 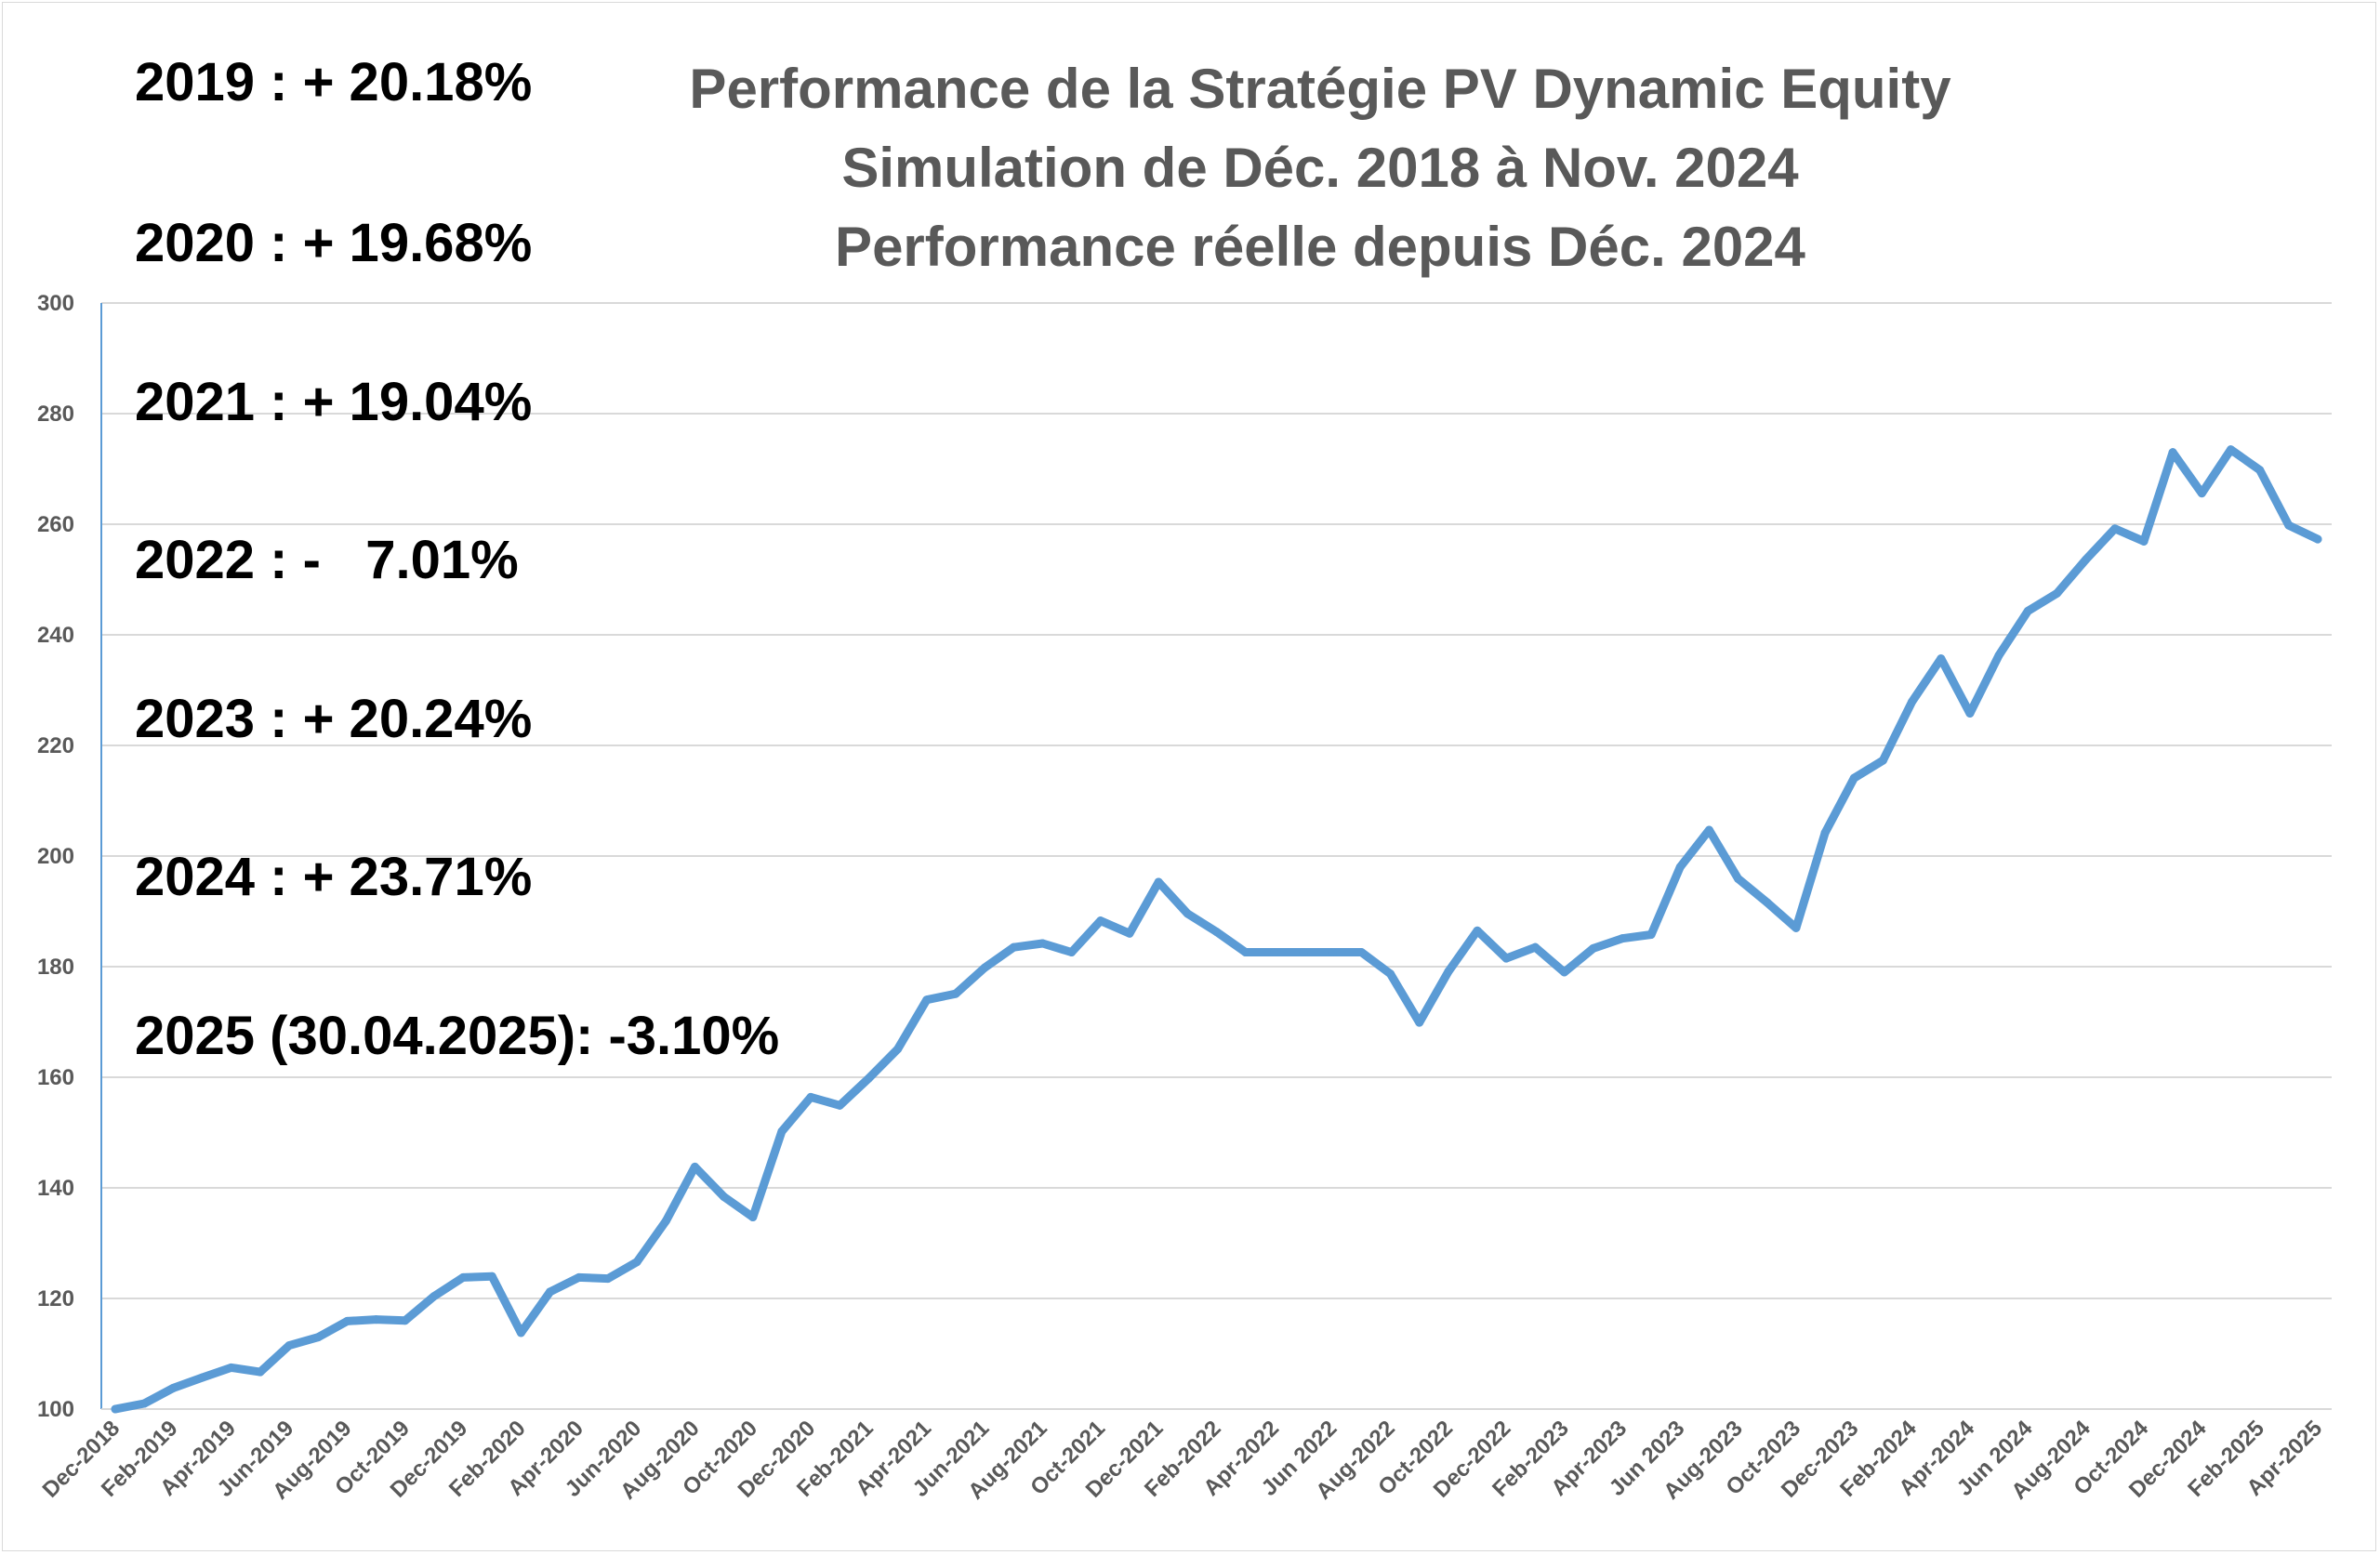 What do you see at coordinates (1796, 927) in the screenshot?
I see `data-point-Oct-2023` at bounding box center [1796, 927].